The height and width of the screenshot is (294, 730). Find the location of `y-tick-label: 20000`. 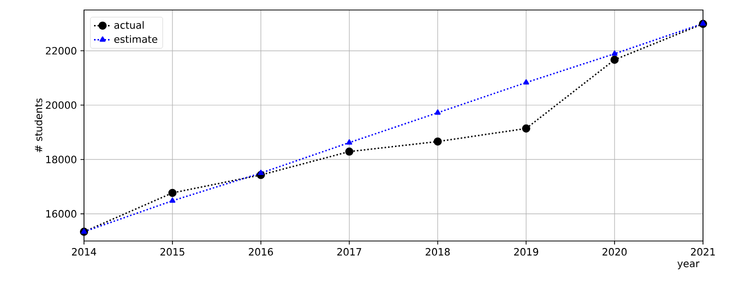

y-tick-label: 20000 is located at coordinates (61, 105).